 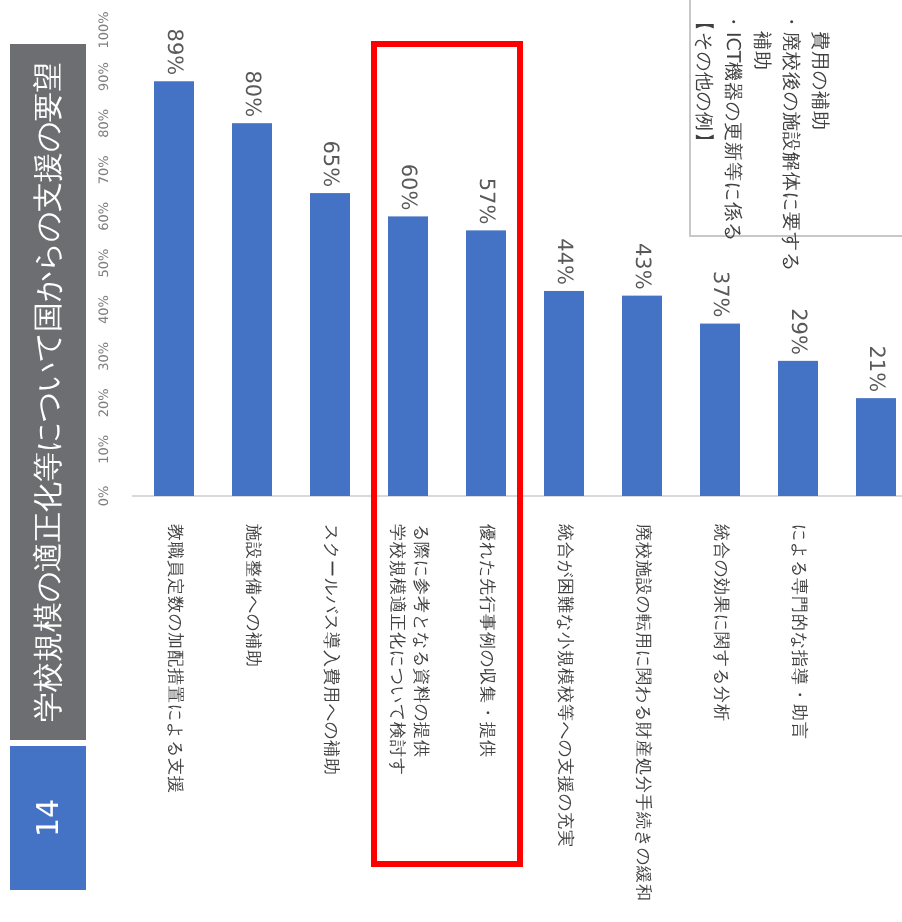 I want to click on data-label: 57%, so click(x=486, y=201).